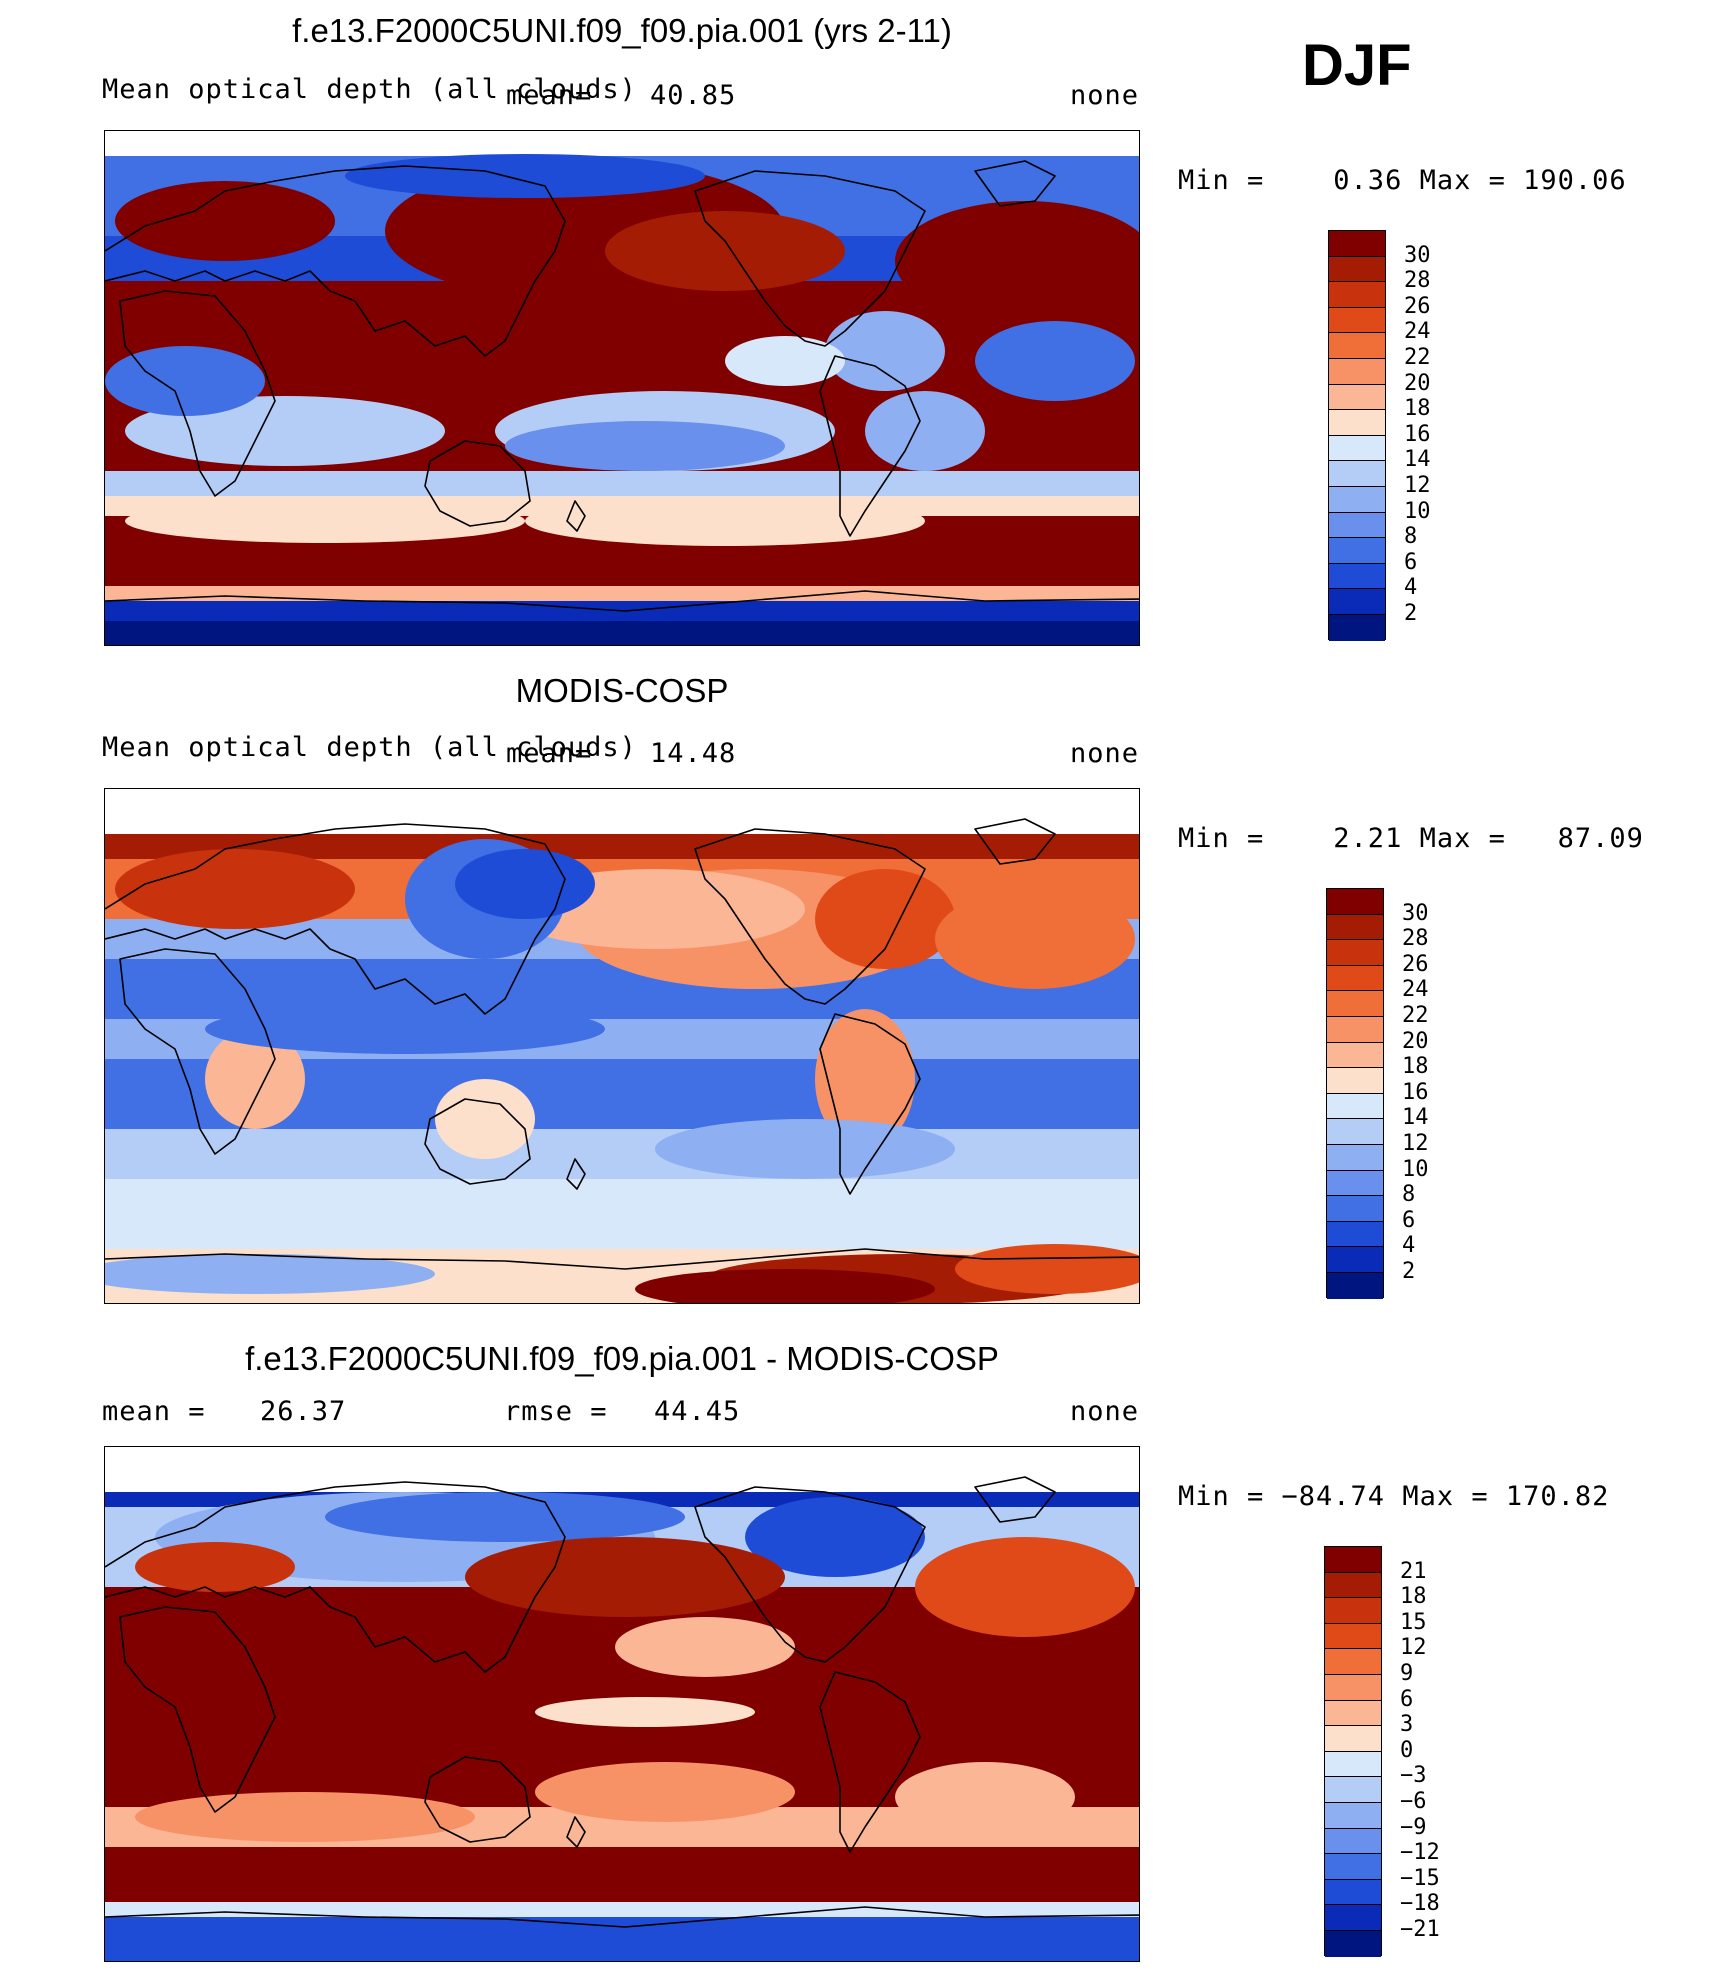  What do you see at coordinates (1415, 939) in the screenshot?
I see `colorbar-tick-label: 28` at bounding box center [1415, 939].